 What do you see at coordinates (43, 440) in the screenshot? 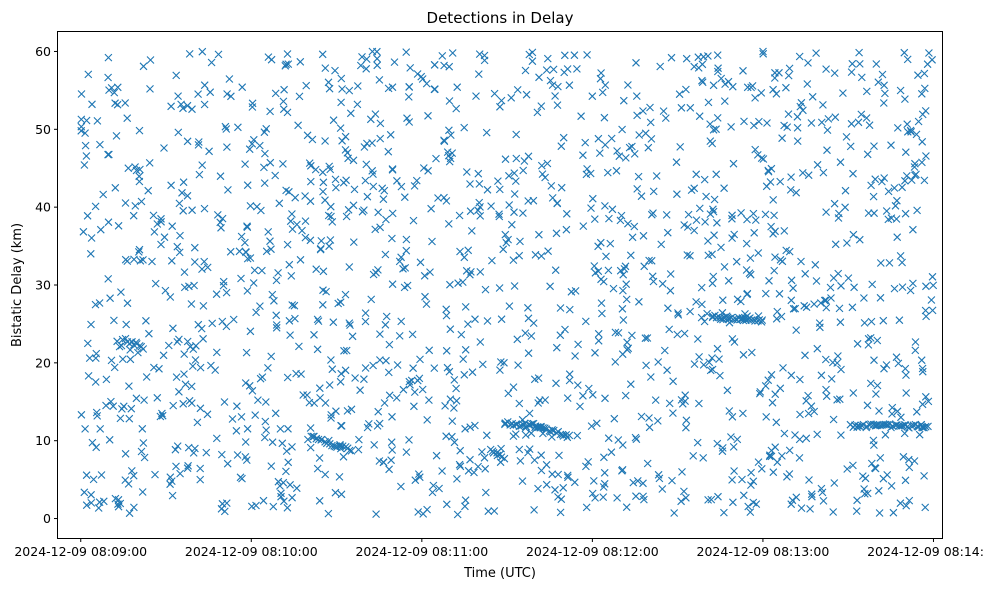
I see `y-tick-label-1: 10` at bounding box center [43, 440].